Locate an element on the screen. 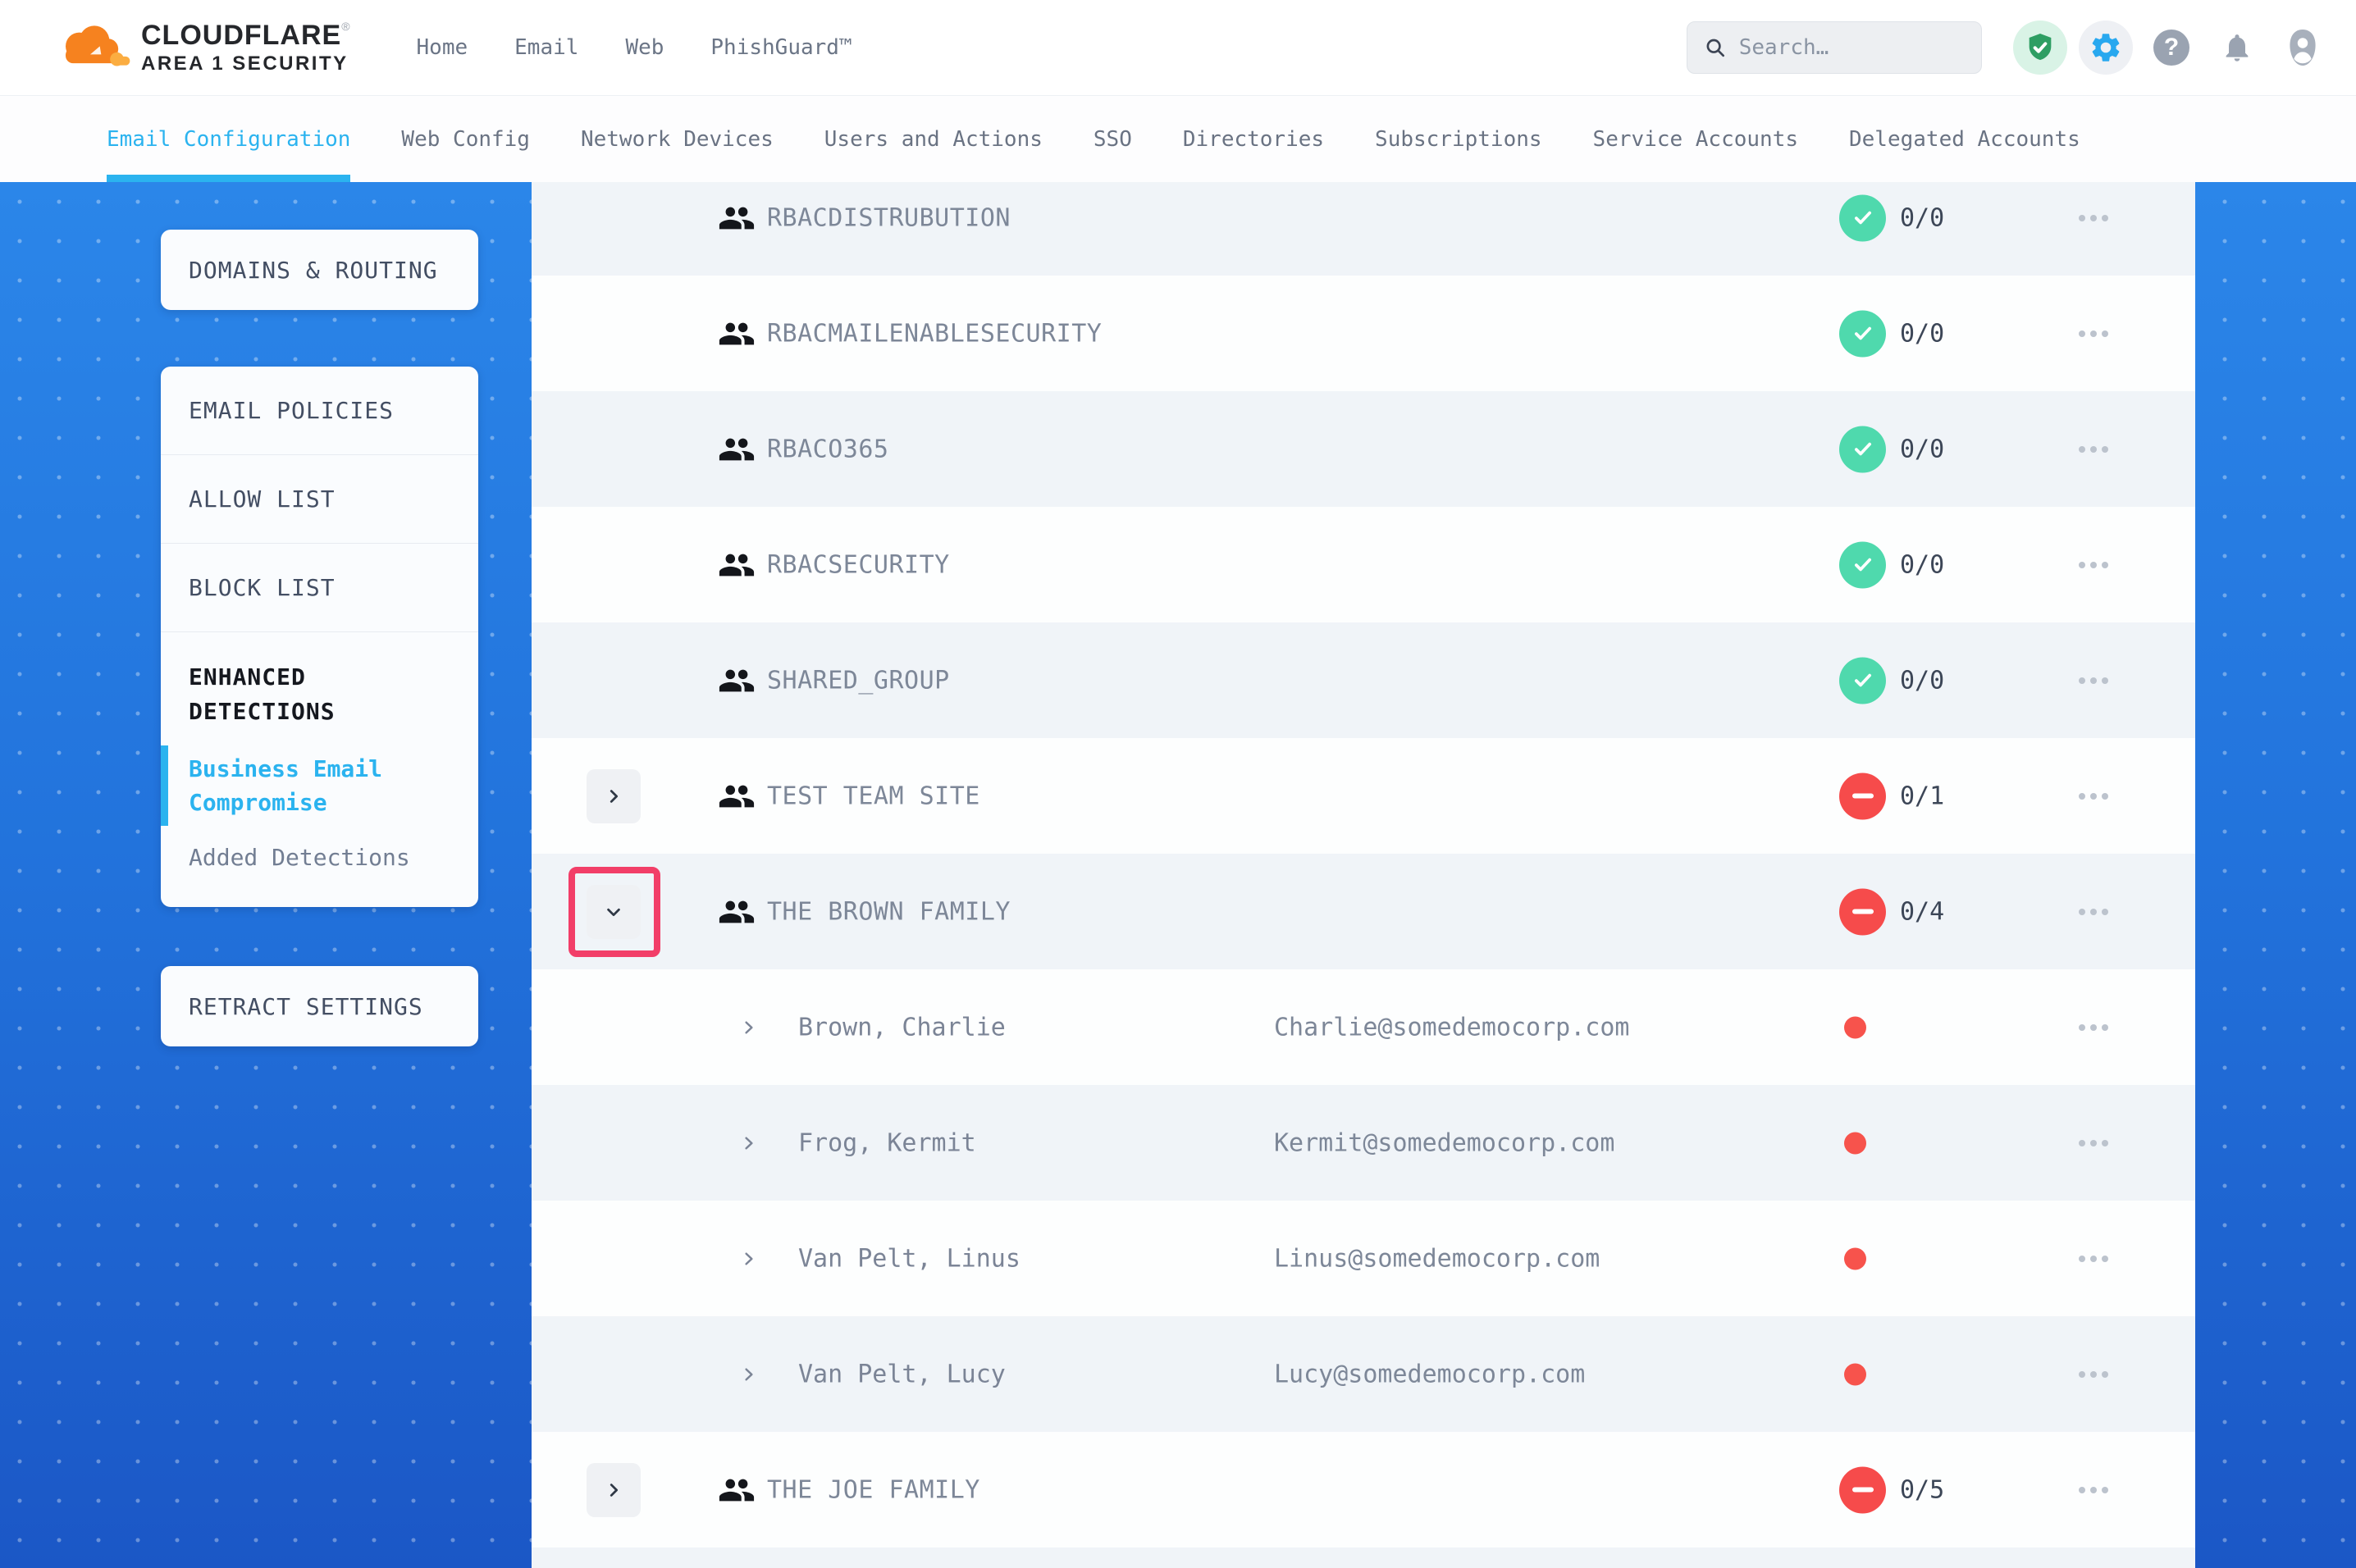  nav-item-phishguard: PhishGuard™ is located at coordinates (781, 48).